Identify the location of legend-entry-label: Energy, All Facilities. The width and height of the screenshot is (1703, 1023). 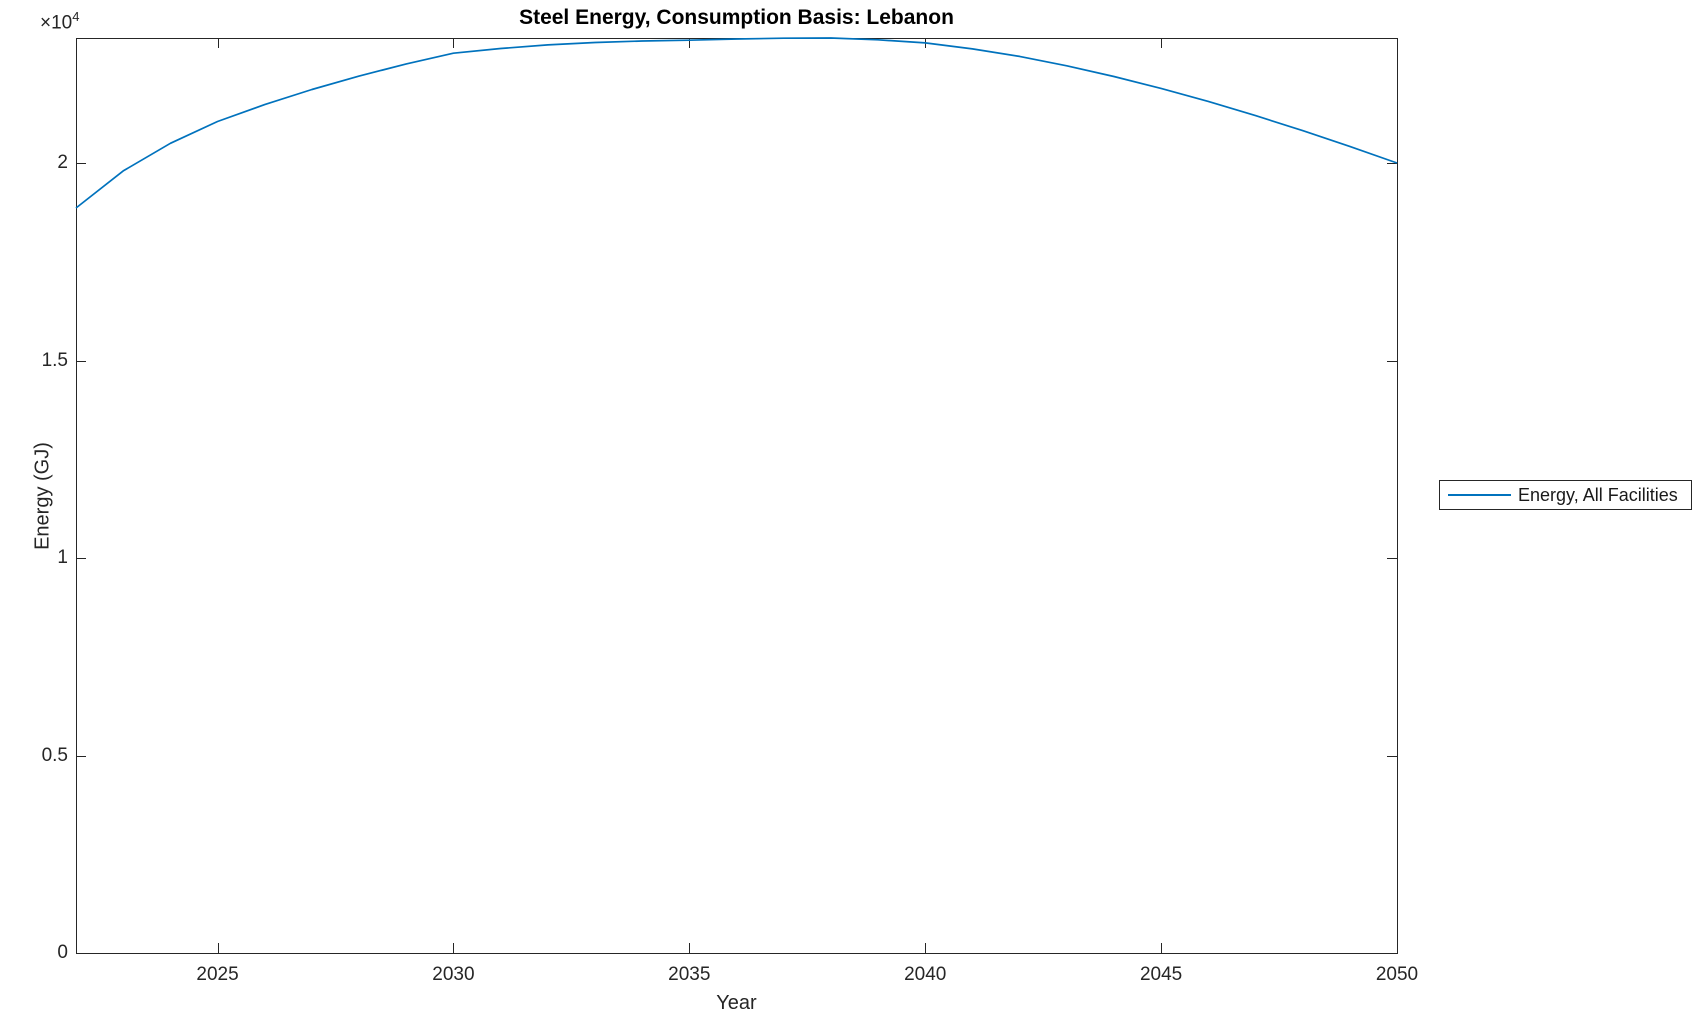
(1598, 494).